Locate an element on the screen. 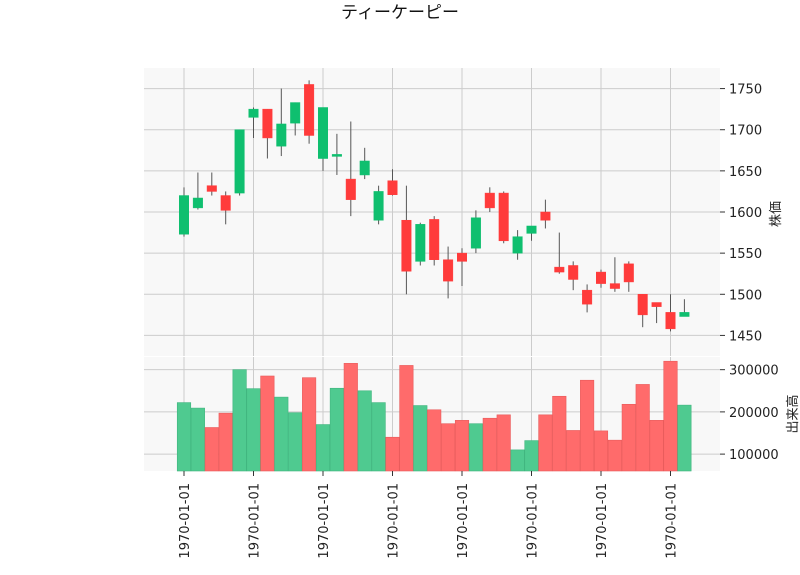 This screenshot has width=800, height=575. price-tick-label: 1650 is located at coordinates (745, 172).